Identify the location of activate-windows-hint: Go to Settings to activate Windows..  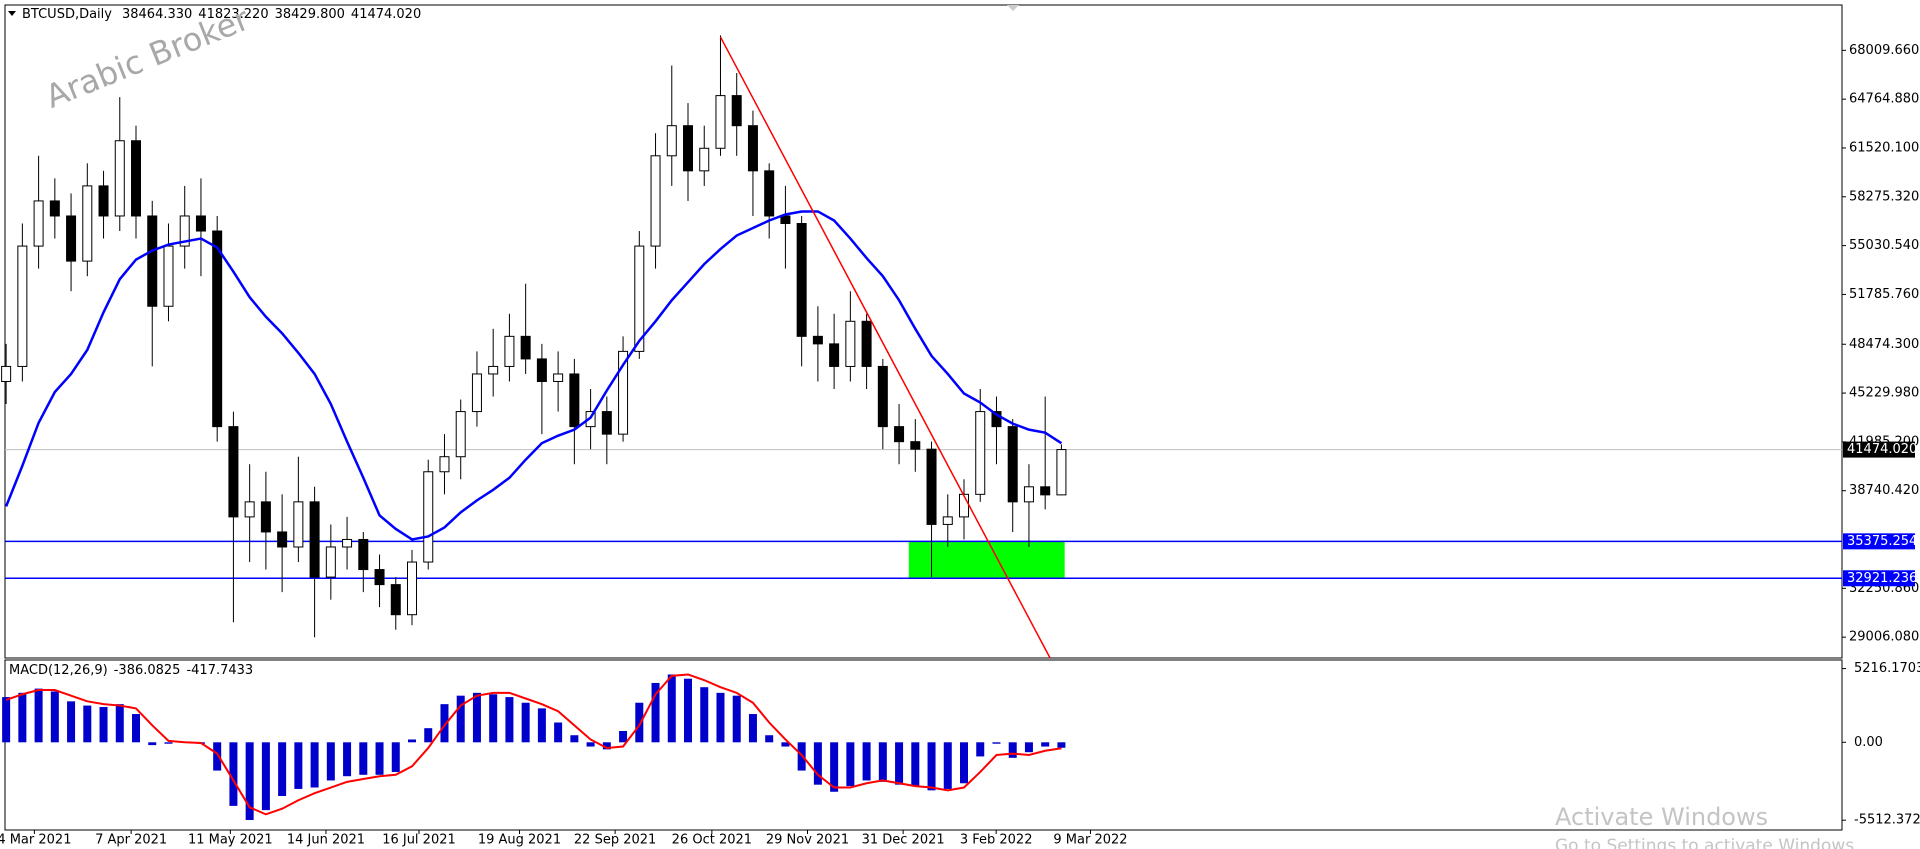
(1707, 842).